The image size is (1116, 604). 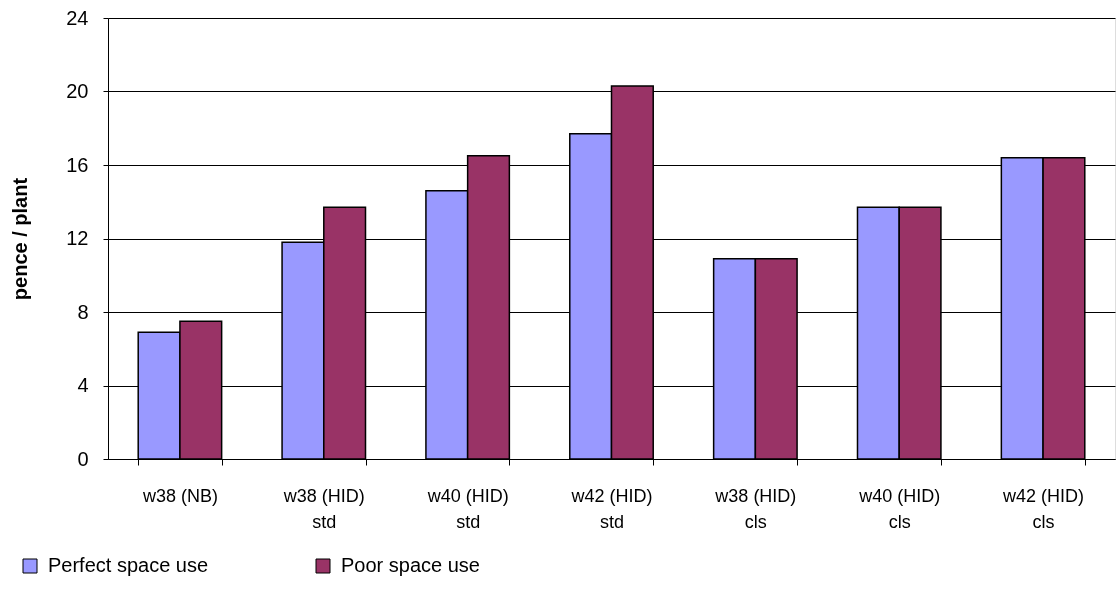 I want to click on y-tick-label: 4, so click(x=83, y=385).